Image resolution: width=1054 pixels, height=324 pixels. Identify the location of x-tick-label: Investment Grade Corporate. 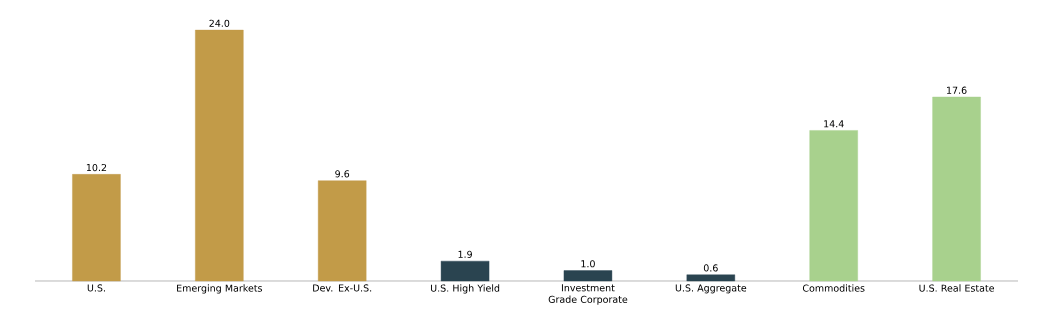
(588, 294).